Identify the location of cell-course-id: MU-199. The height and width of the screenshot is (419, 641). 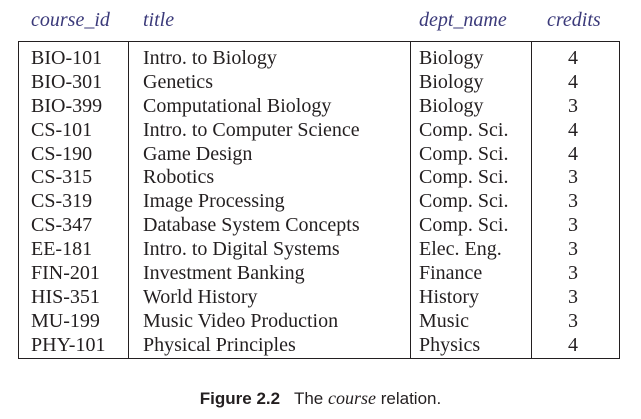
(65, 320).